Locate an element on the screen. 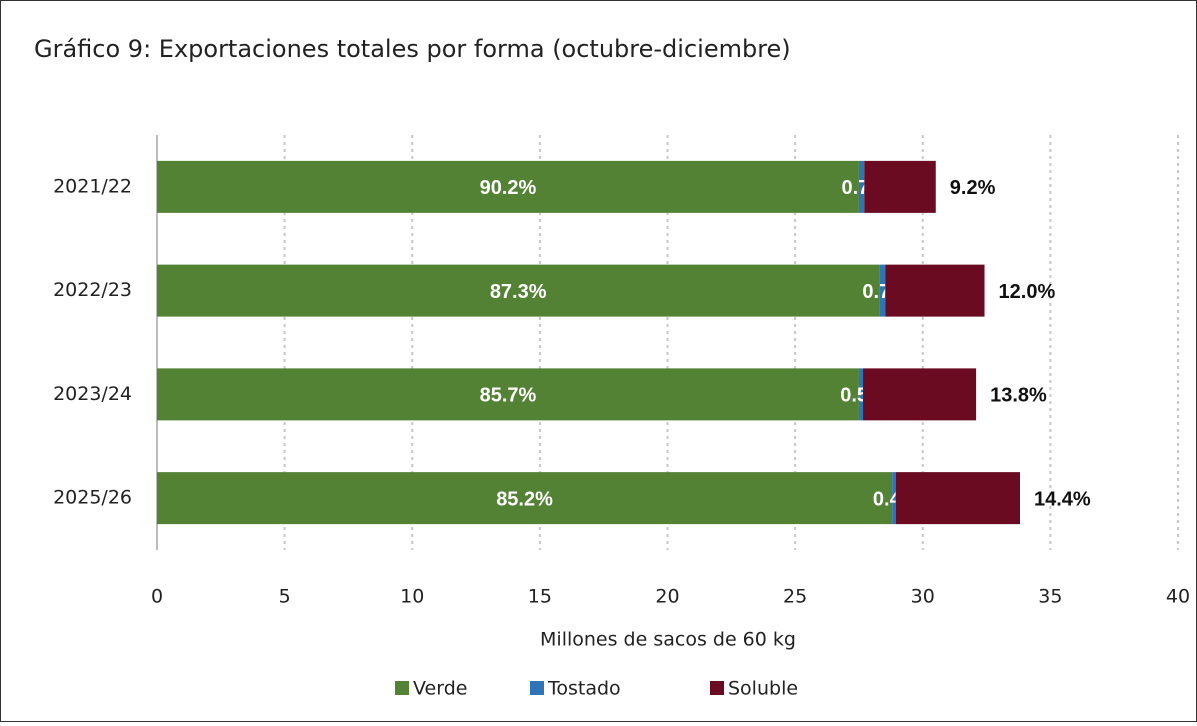 The width and height of the screenshot is (1197, 726). x-tick-label: 5 is located at coordinates (285, 597).